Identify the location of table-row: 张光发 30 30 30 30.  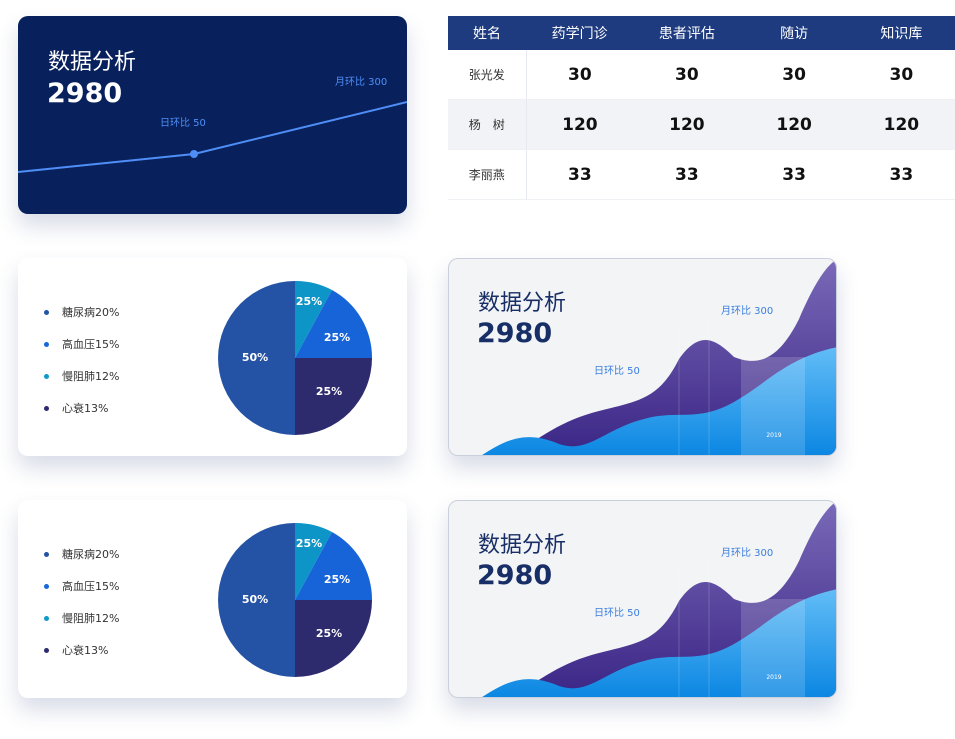
(701, 75).